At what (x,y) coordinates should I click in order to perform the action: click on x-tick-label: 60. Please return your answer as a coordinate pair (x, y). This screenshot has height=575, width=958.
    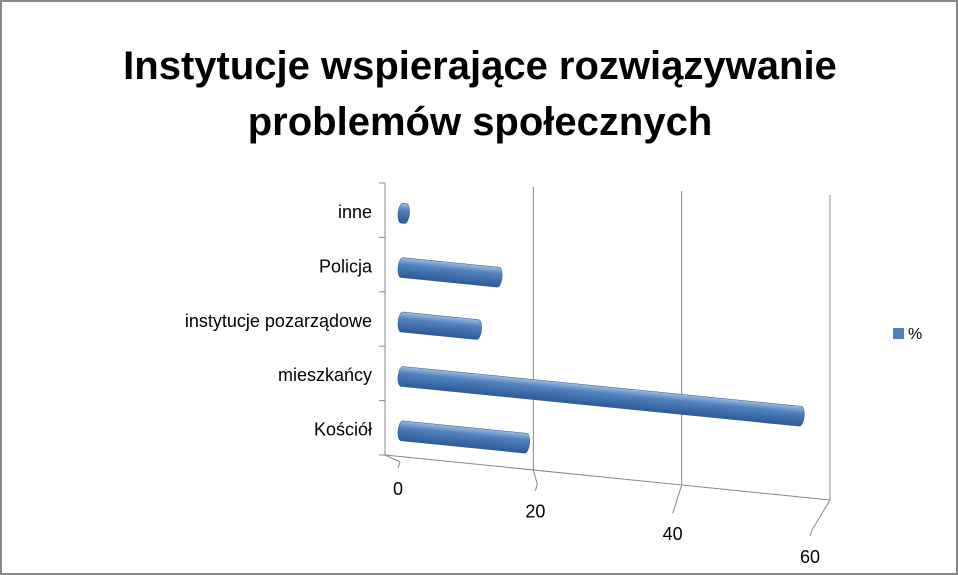
    Looking at the image, I should click on (810, 557).